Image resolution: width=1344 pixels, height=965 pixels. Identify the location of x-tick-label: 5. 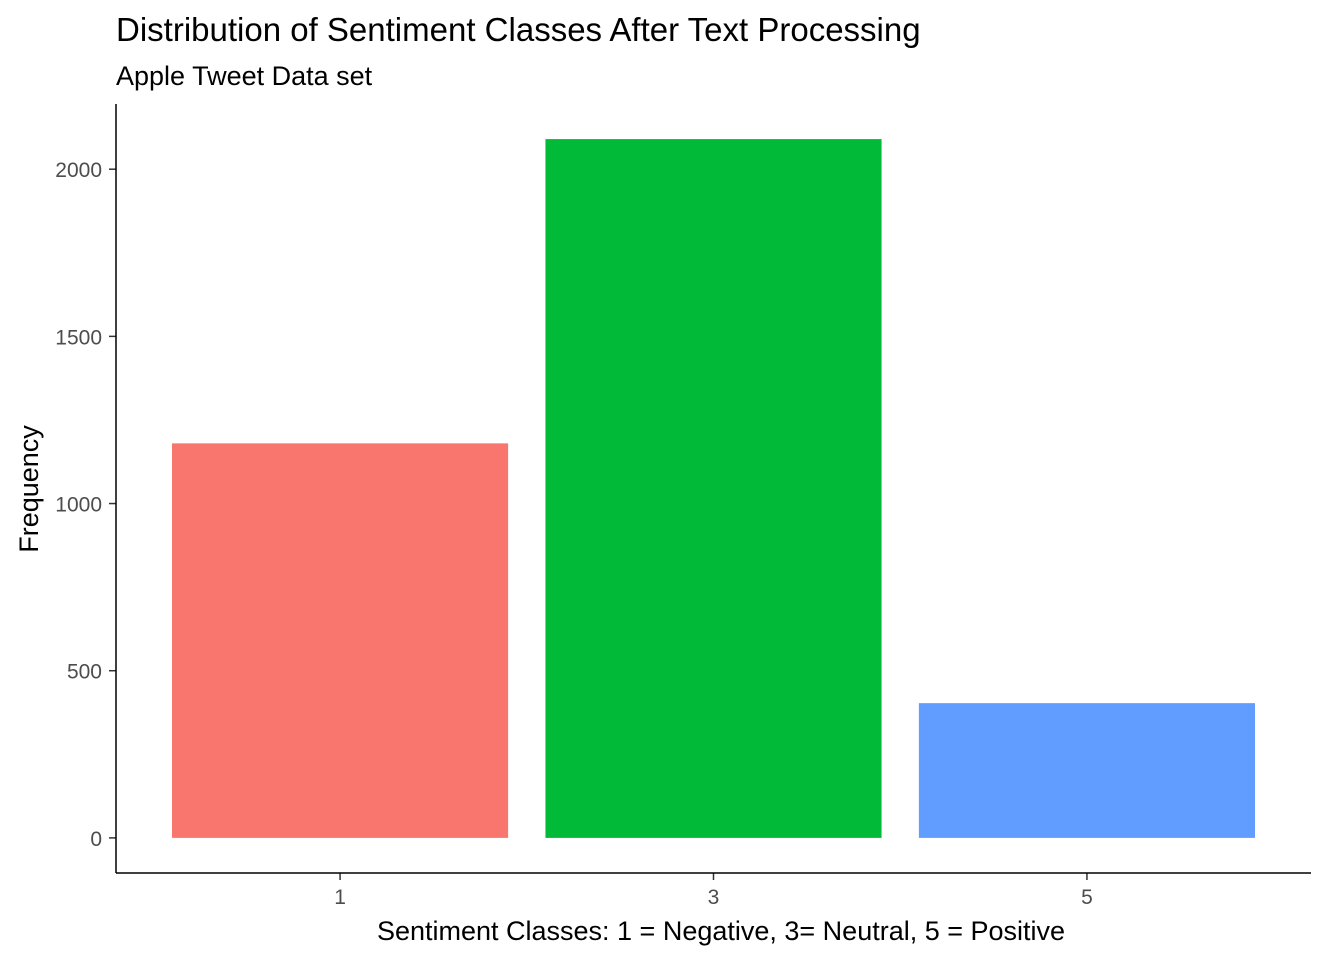
(1087, 897).